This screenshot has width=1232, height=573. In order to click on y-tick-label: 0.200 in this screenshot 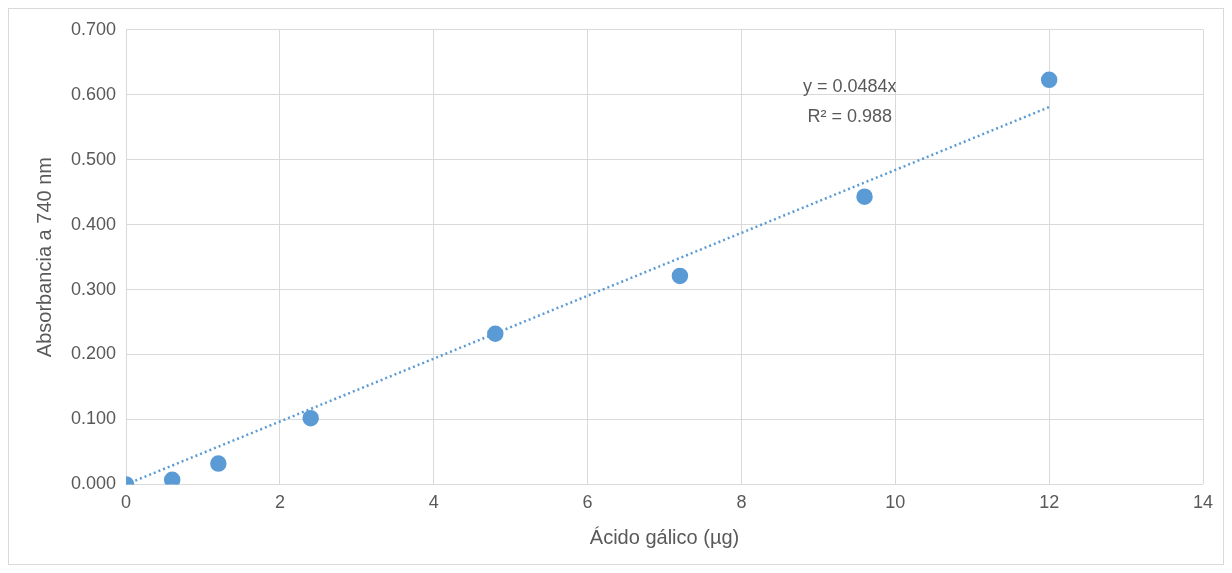, I will do `click(94, 353)`.